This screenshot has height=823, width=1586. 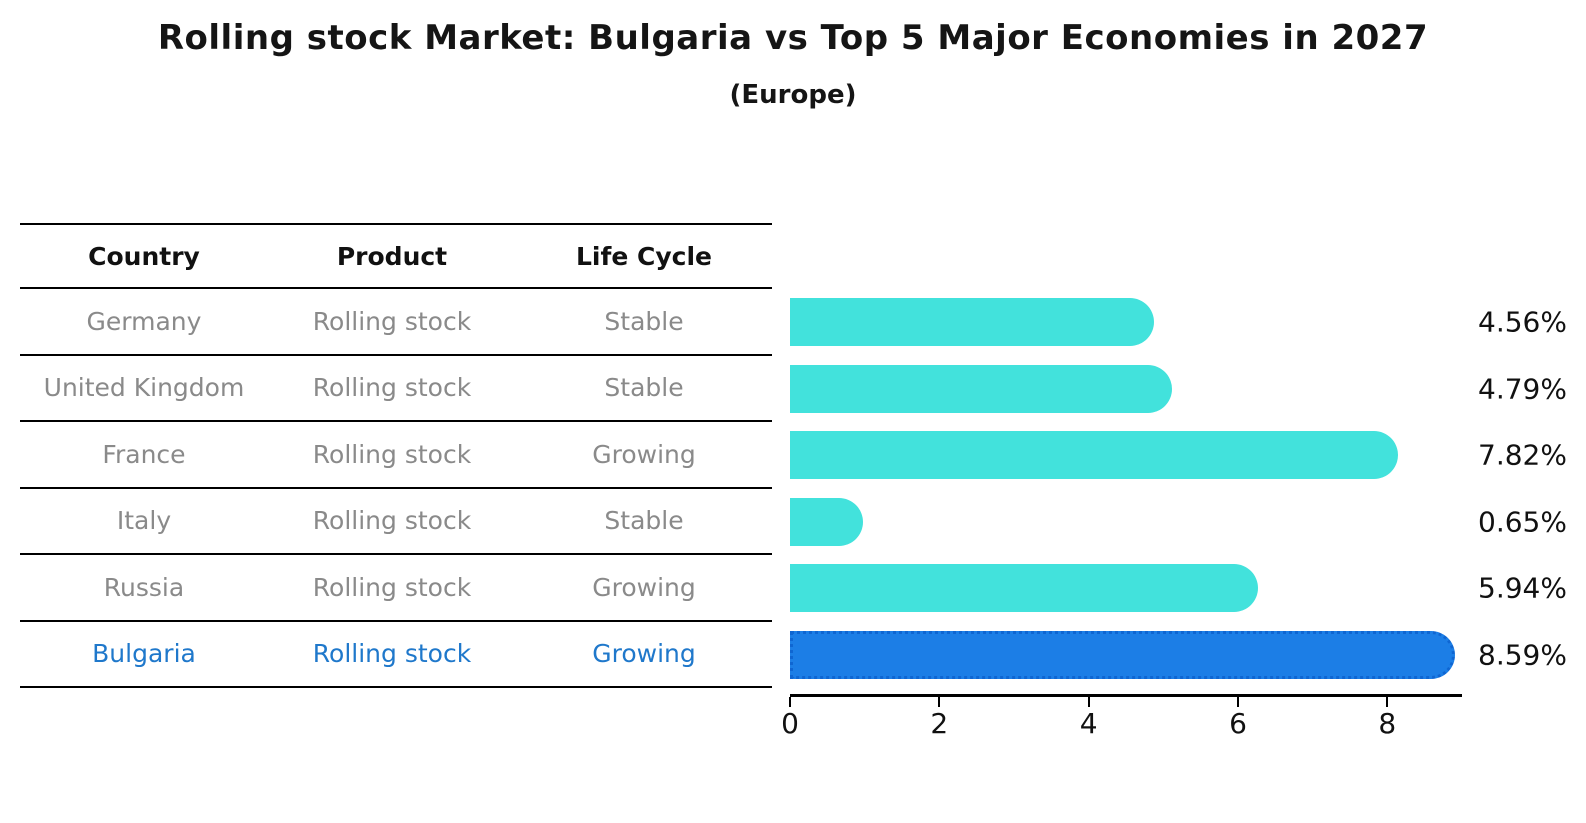 I want to click on page-subtitle: (Europe), so click(x=793, y=95).